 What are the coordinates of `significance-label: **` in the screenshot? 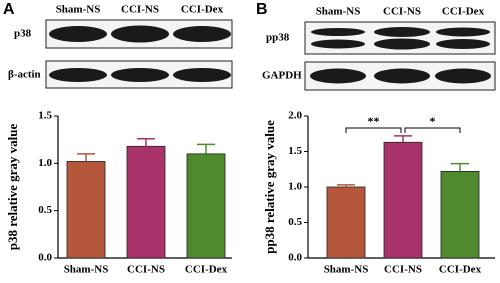 It's located at (374, 121).